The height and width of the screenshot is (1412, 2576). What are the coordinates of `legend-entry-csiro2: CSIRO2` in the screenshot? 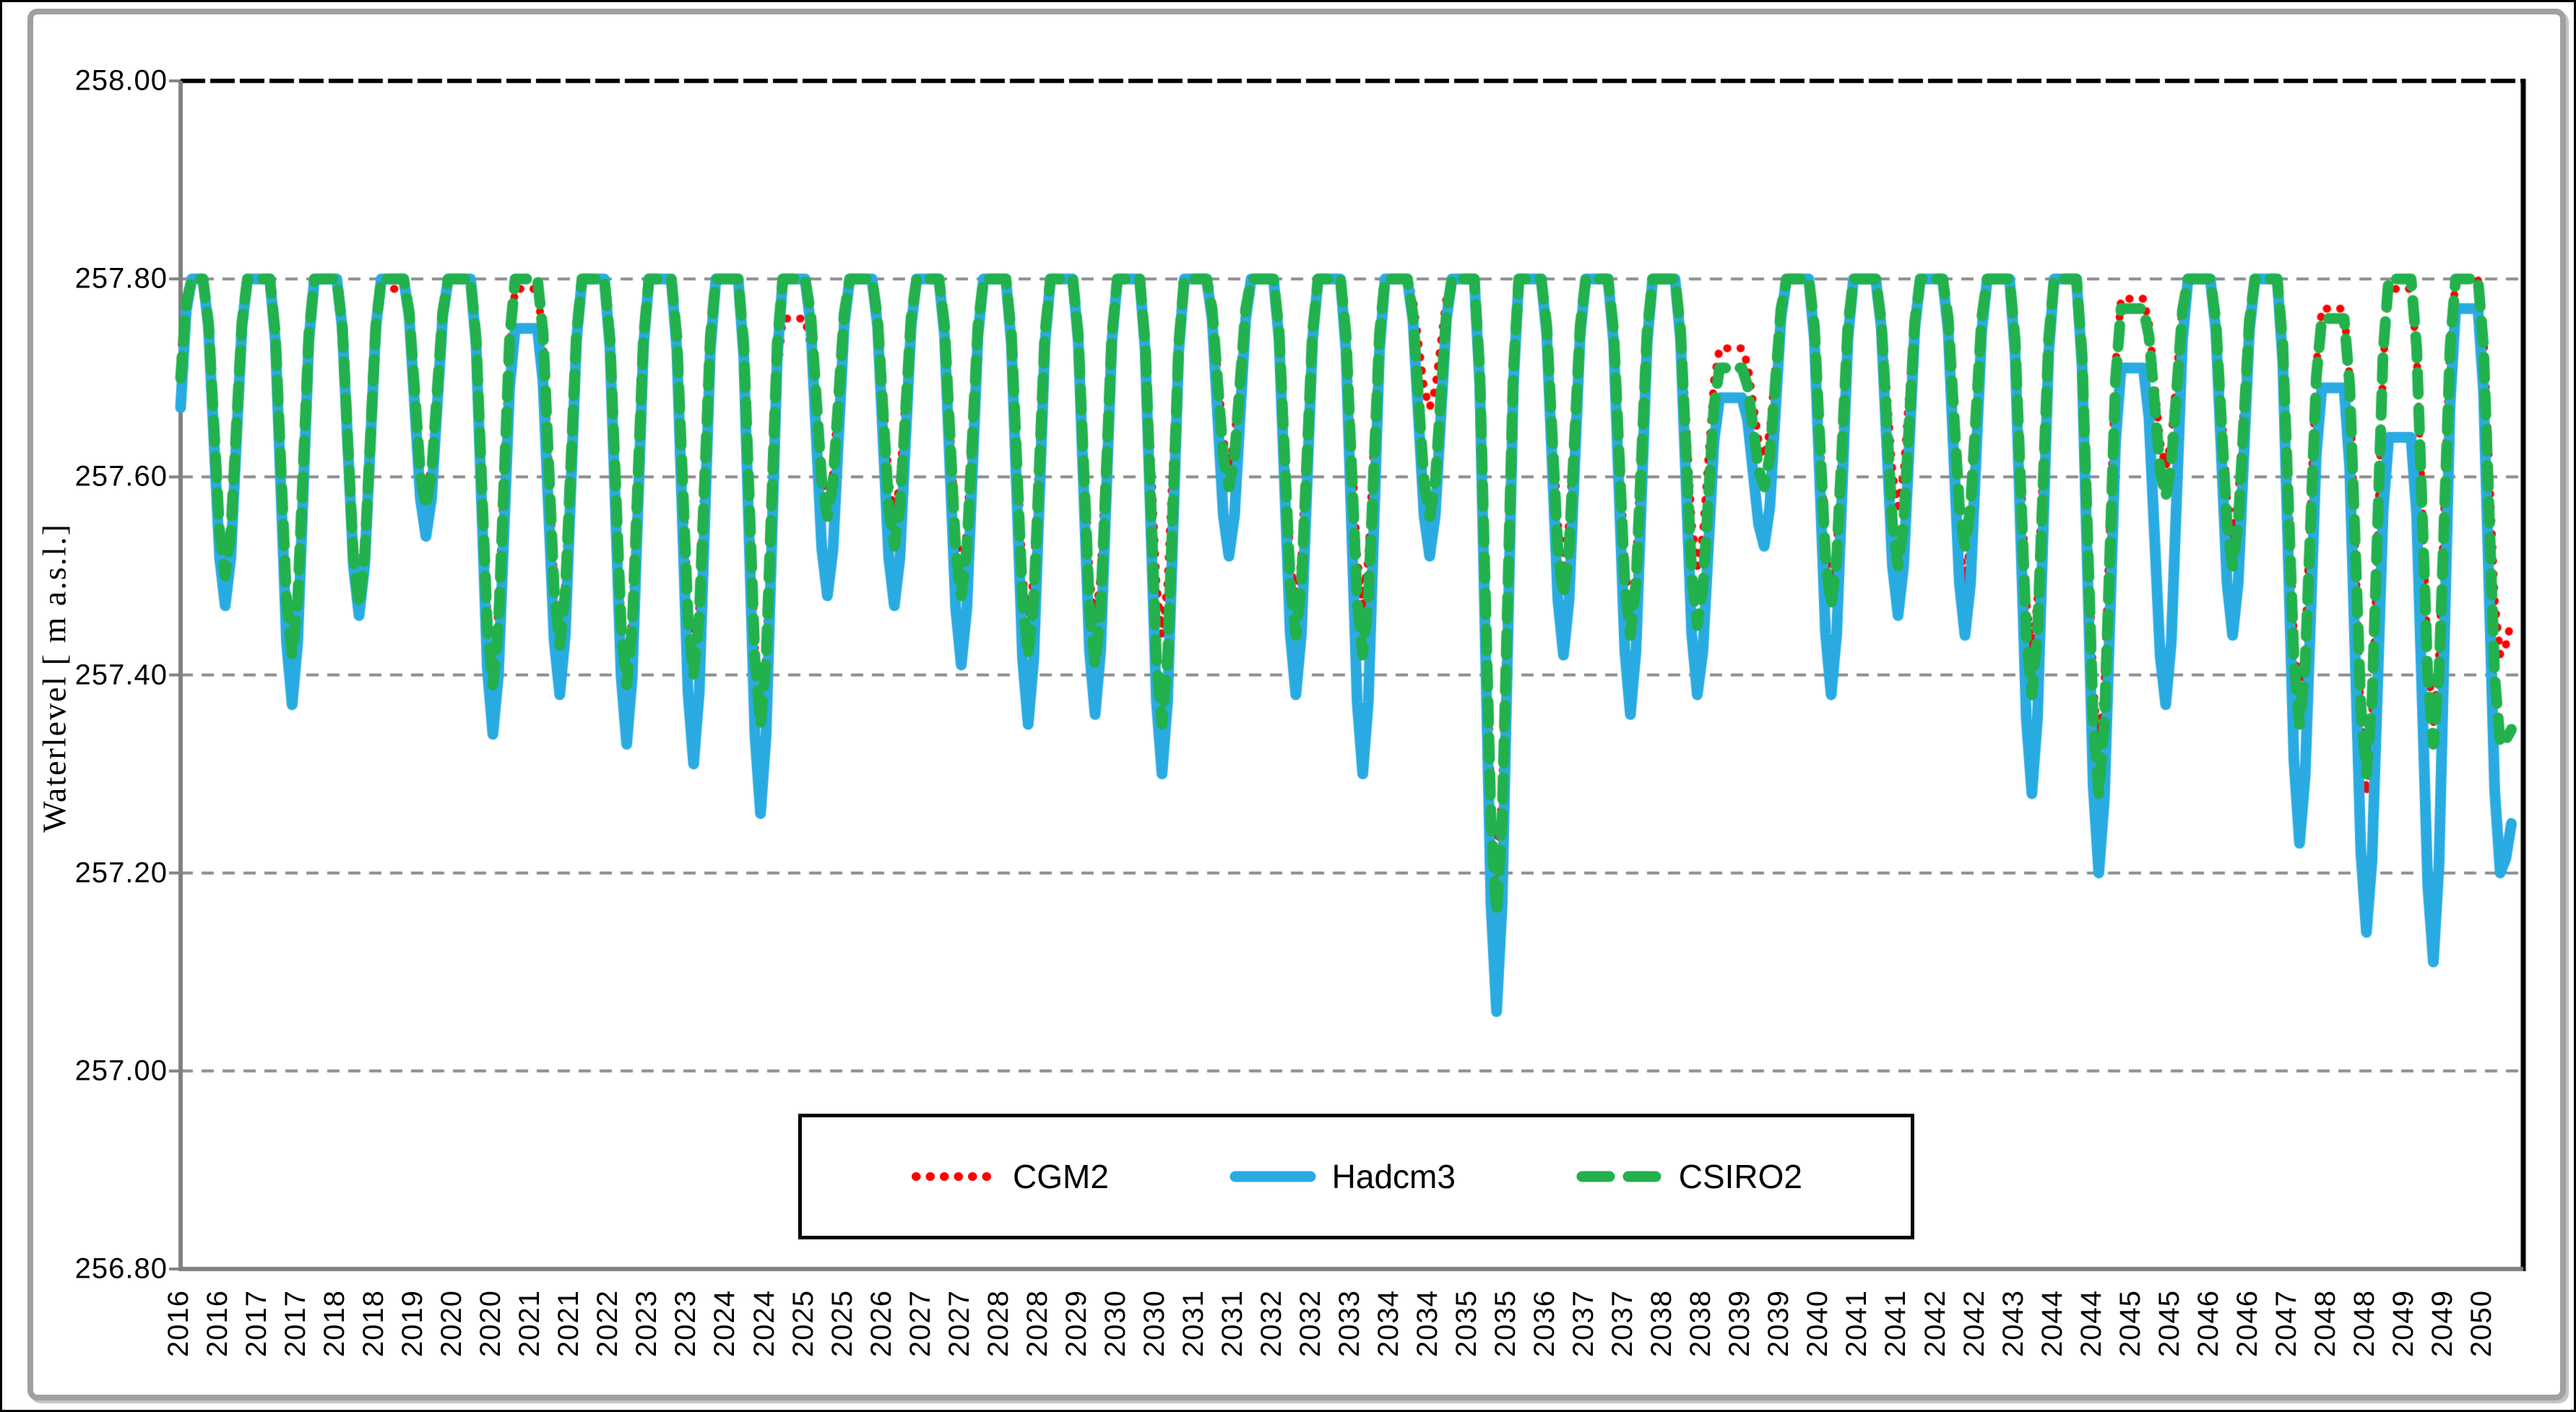 It's located at (1689, 1177).